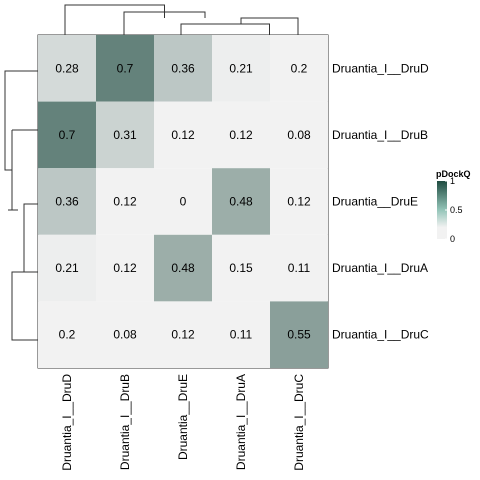  Describe the element at coordinates (442, 210) in the screenshot. I see `legend-colorbar` at that location.